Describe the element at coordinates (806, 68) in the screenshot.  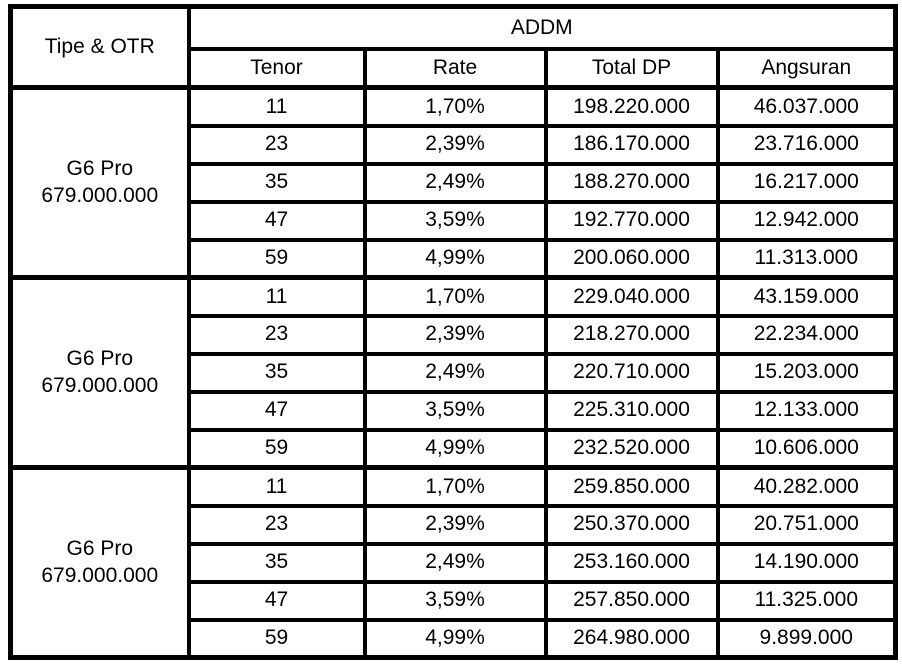
I see `header-col-angsuran: Angsuran` at that location.